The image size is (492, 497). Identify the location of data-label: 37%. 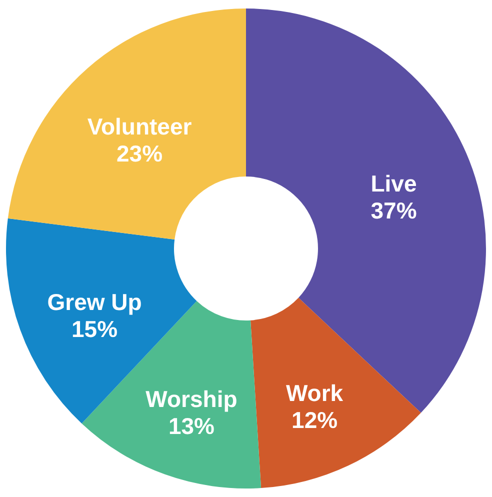
(393, 211).